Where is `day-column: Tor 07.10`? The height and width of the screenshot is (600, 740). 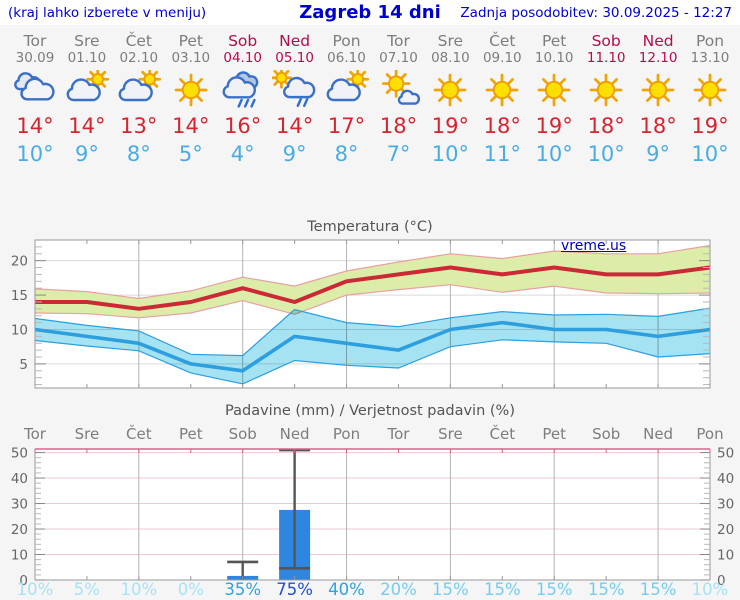
day-column: Tor 07.10 is located at coordinates (398, 49).